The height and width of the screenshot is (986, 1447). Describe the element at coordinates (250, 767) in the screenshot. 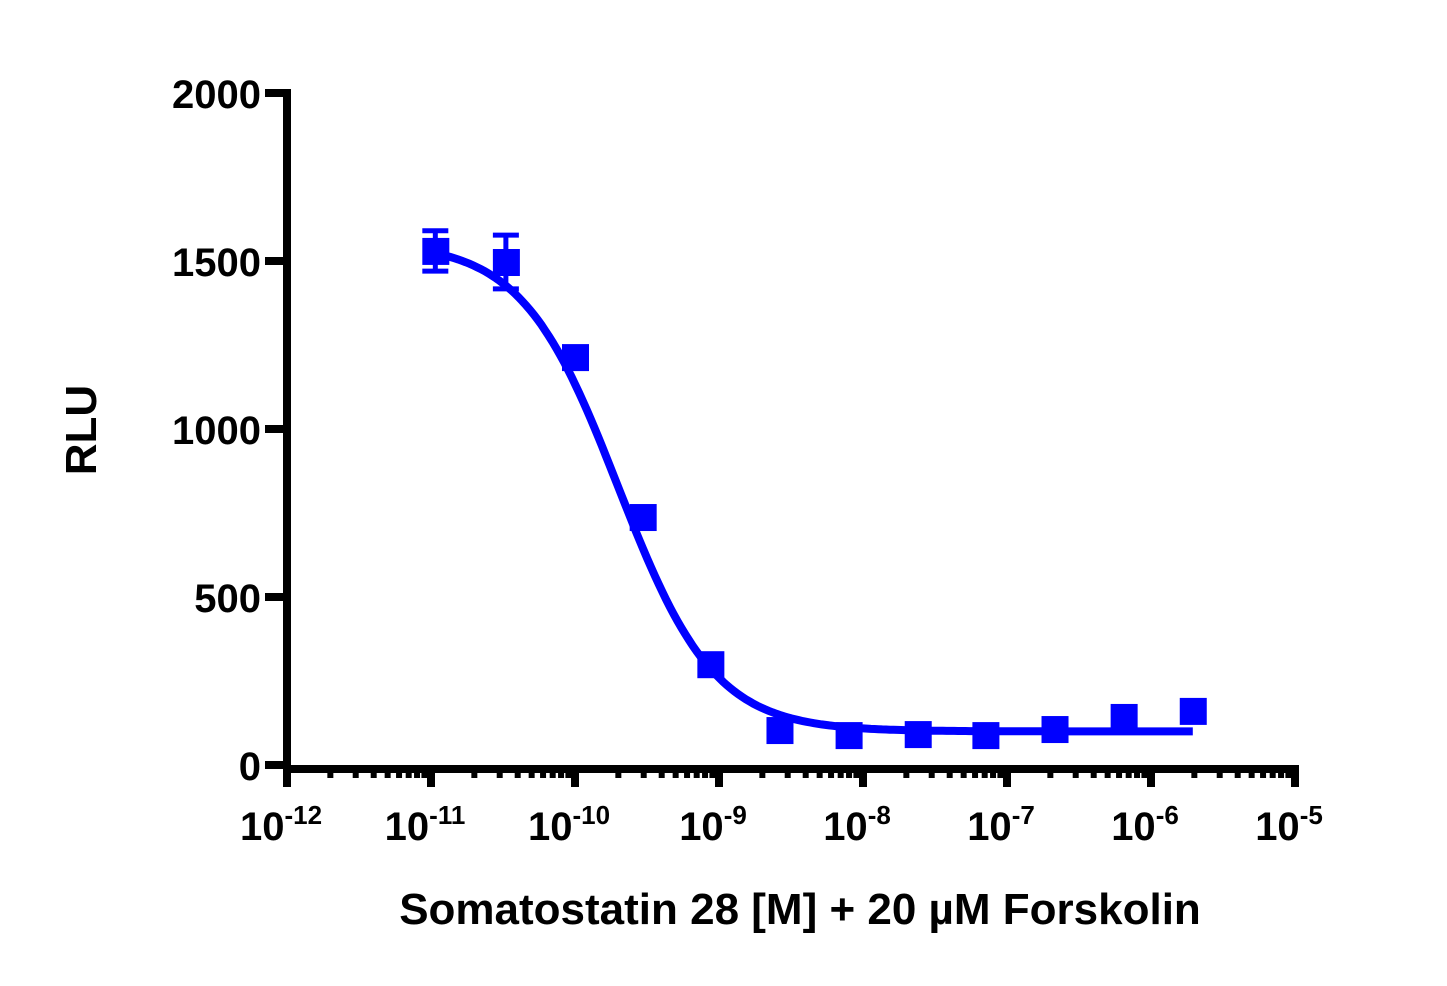

I see `y-tick-label: 0` at that location.